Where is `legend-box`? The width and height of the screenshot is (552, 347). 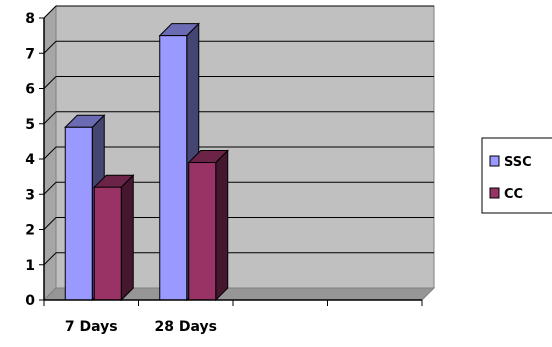
legend-box is located at coordinates (516, 175).